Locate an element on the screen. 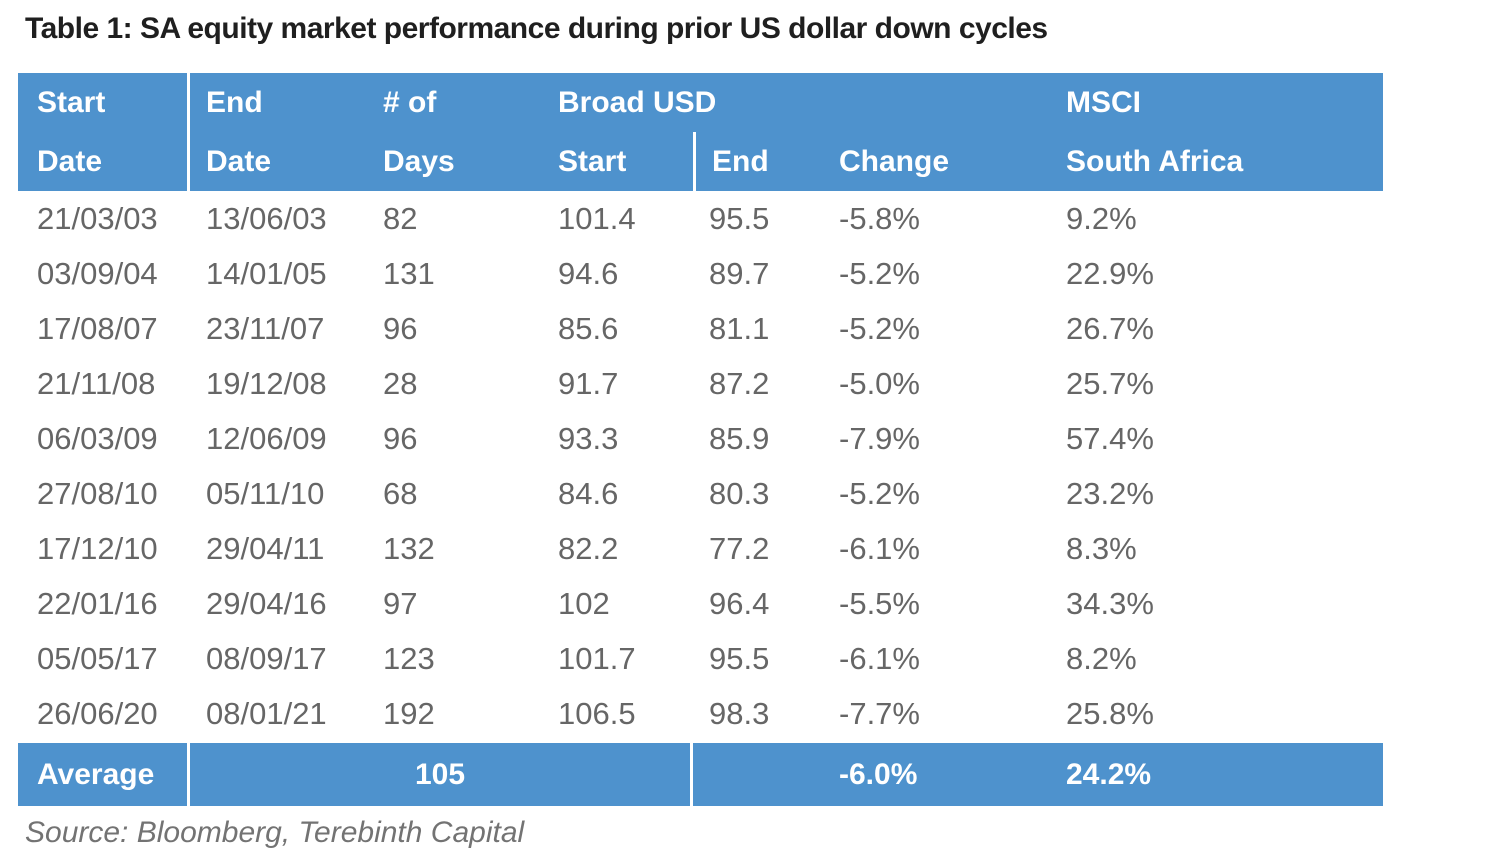 The width and height of the screenshot is (1487, 853). source-note: Source: Bloomberg, Terebinth Capital is located at coordinates (275, 832).